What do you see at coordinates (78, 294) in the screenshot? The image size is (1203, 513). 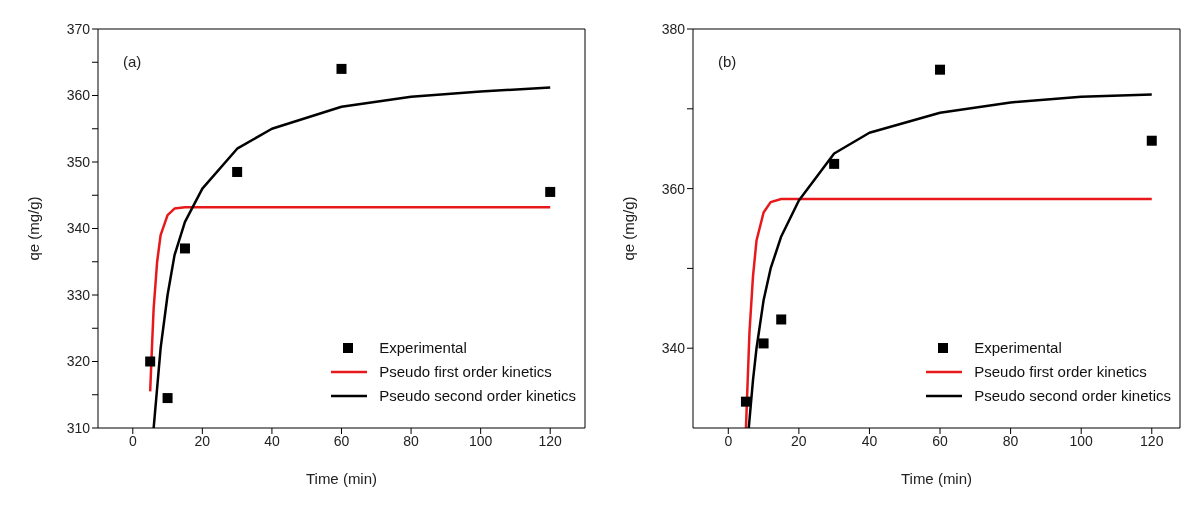 I see `y-tick-label: 330` at bounding box center [78, 294].